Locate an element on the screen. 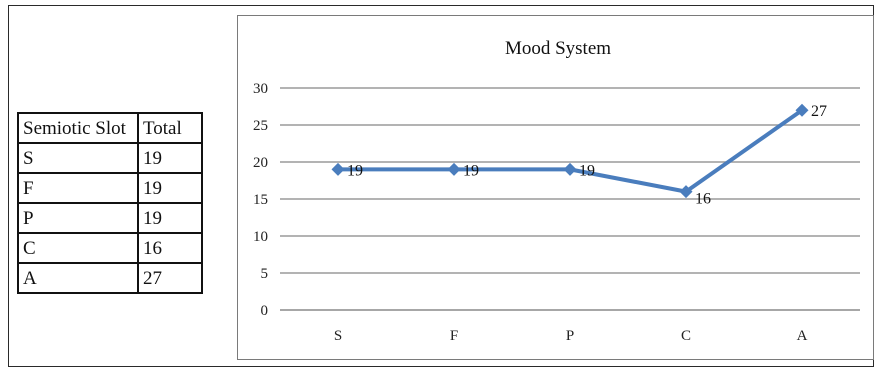 Image resolution: width=877 pixels, height=374 pixels. y-tick-label: 5 is located at coordinates (265, 274).